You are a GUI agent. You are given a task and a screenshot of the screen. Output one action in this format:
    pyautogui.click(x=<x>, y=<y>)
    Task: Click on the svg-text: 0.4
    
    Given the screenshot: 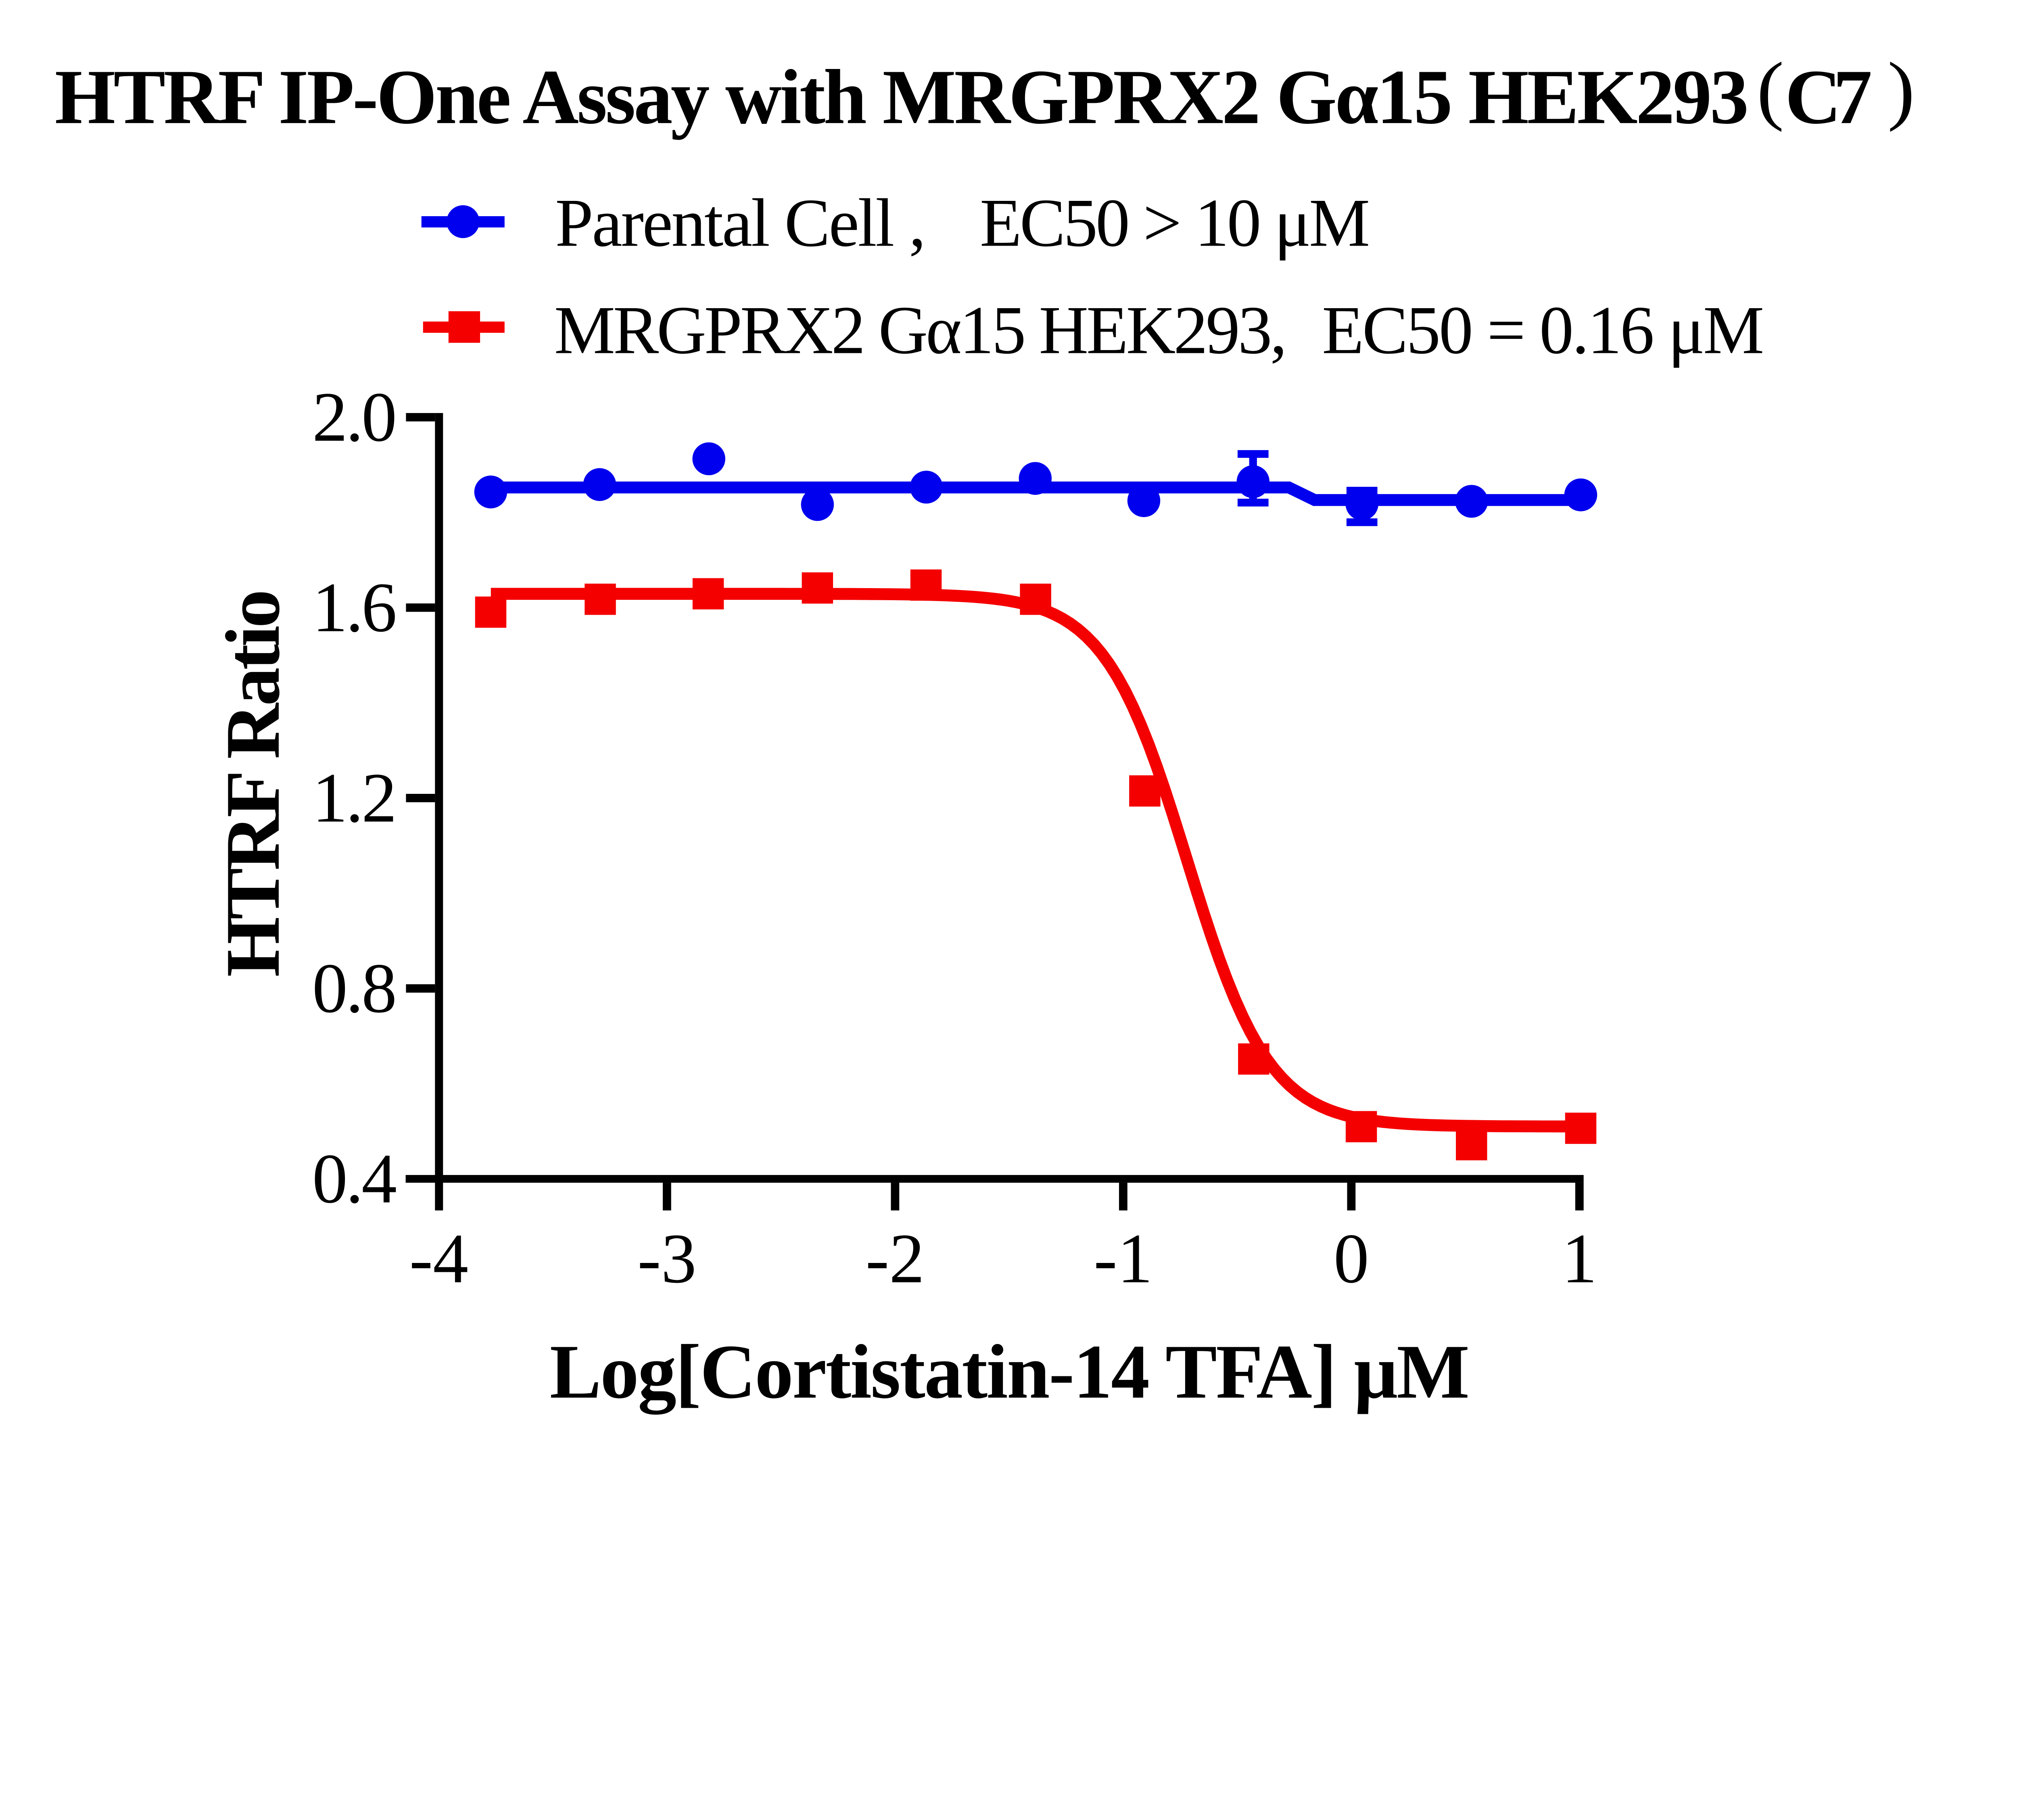 What is the action you would take?
    pyautogui.click(x=354, y=1179)
    